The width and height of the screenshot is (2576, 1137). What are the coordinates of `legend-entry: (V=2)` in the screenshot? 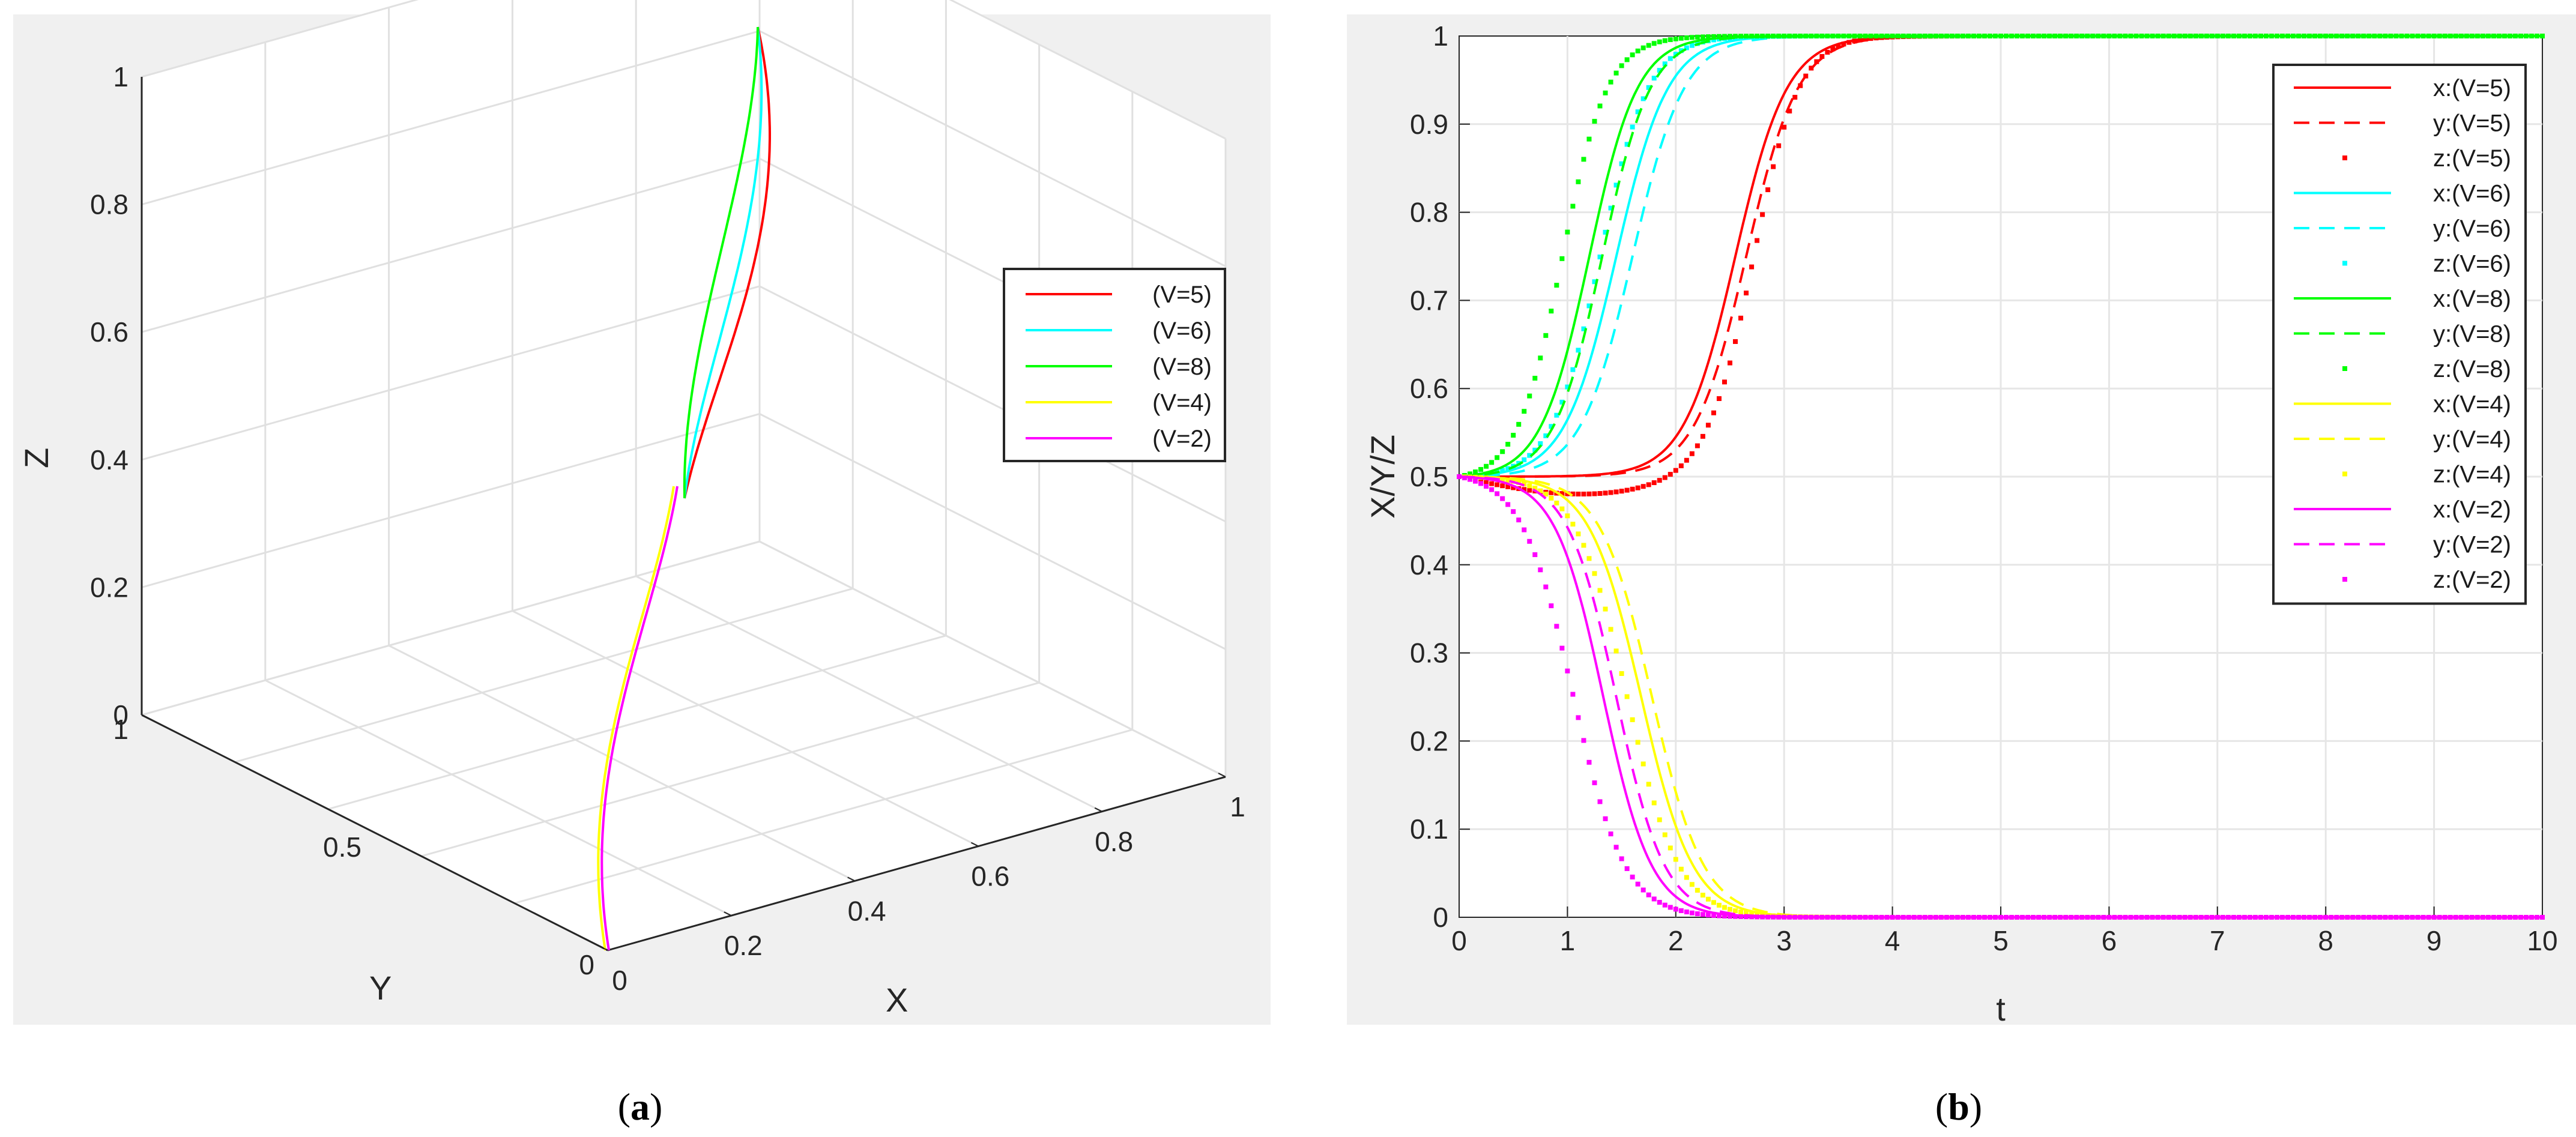 It's located at (1182, 439).